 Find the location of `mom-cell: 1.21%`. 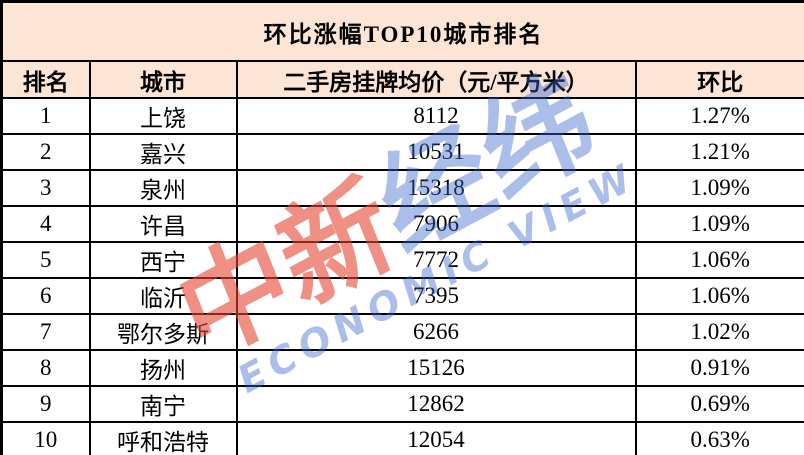

mom-cell: 1.21% is located at coordinates (719, 152).